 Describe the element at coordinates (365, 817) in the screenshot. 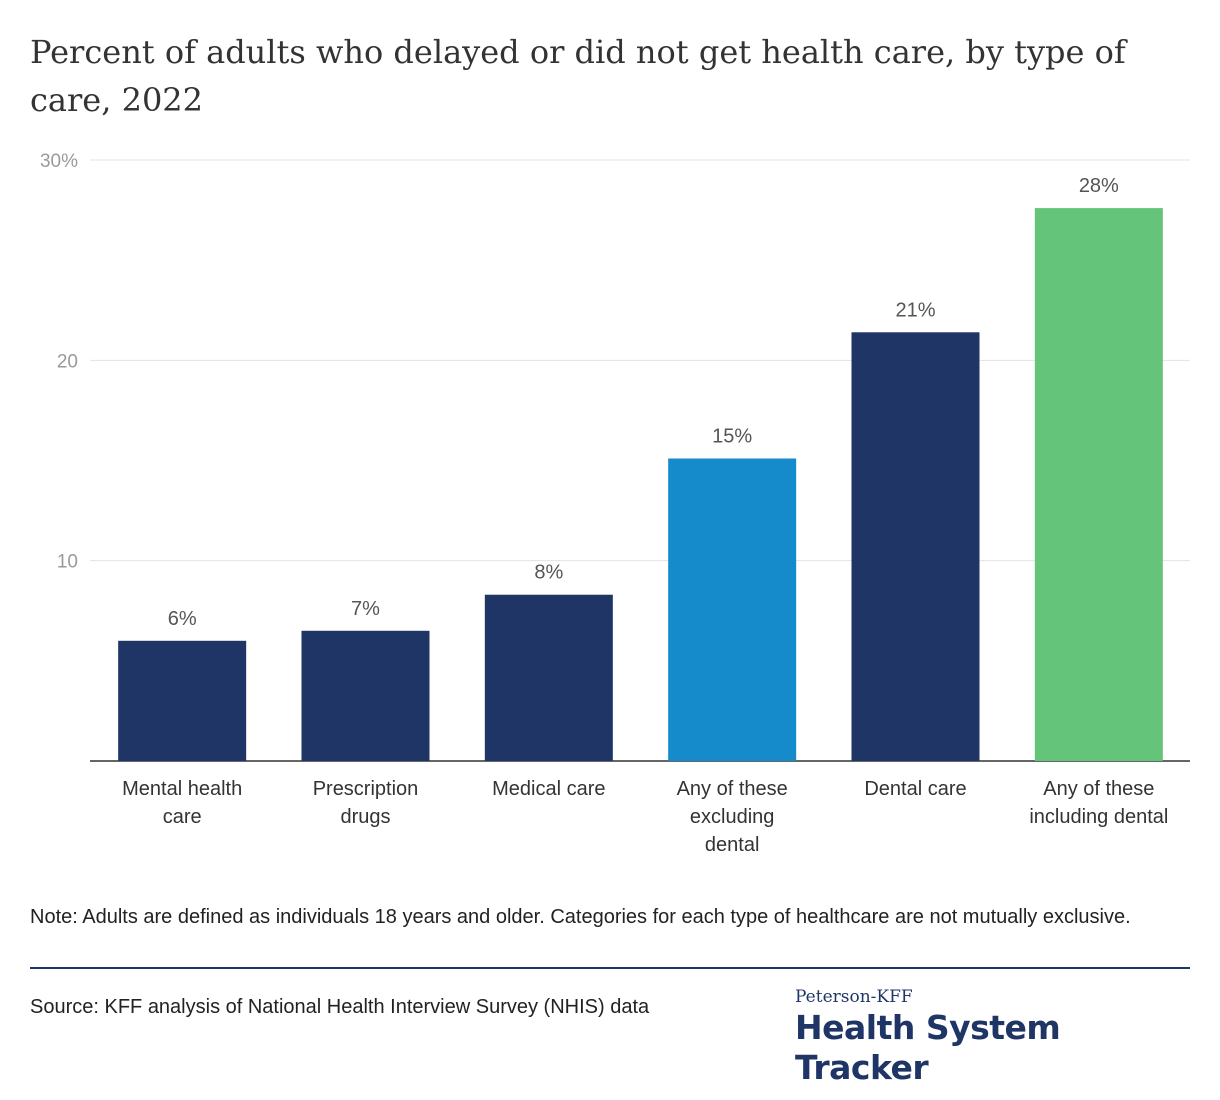

I see `x-tick-label: drugs` at that location.